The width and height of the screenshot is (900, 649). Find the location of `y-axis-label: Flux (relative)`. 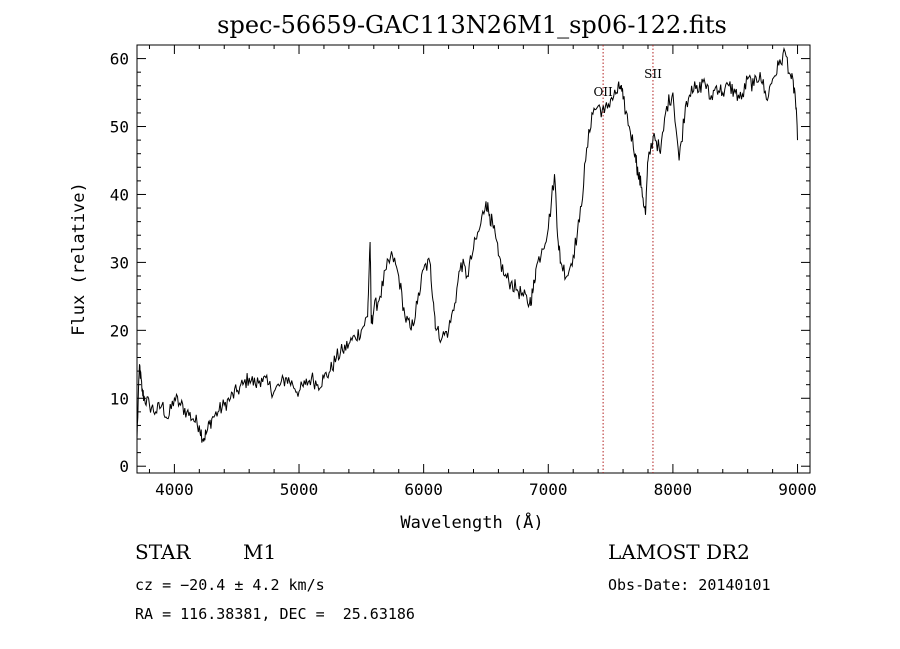

y-axis-label: Flux (relative) is located at coordinates (79, 259).